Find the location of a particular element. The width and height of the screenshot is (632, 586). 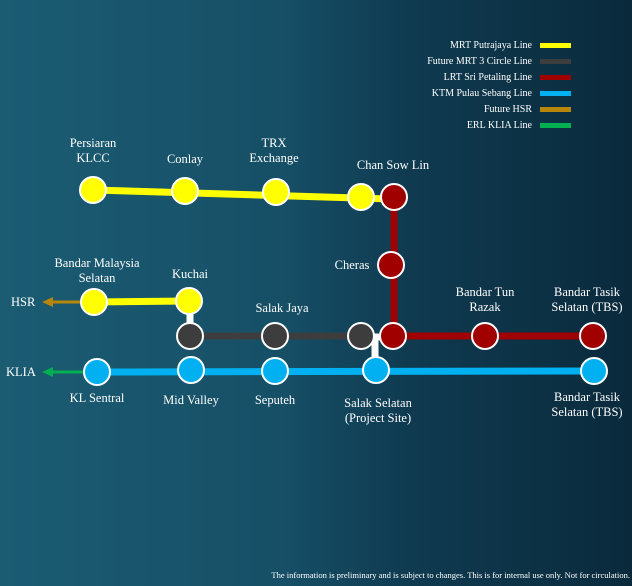

legend-swatch-mrt-putrajaya is located at coordinates (555, 45).